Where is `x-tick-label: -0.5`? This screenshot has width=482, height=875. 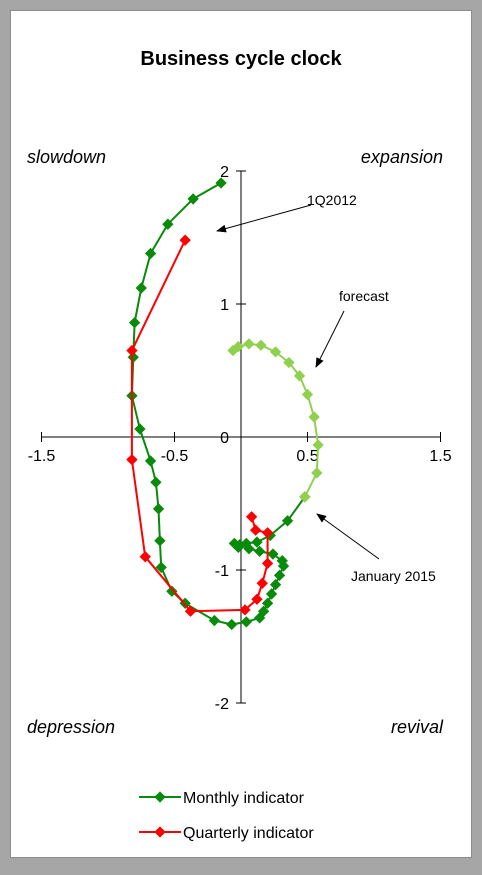
x-tick-label: -0.5 is located at coordinates (175, 456).